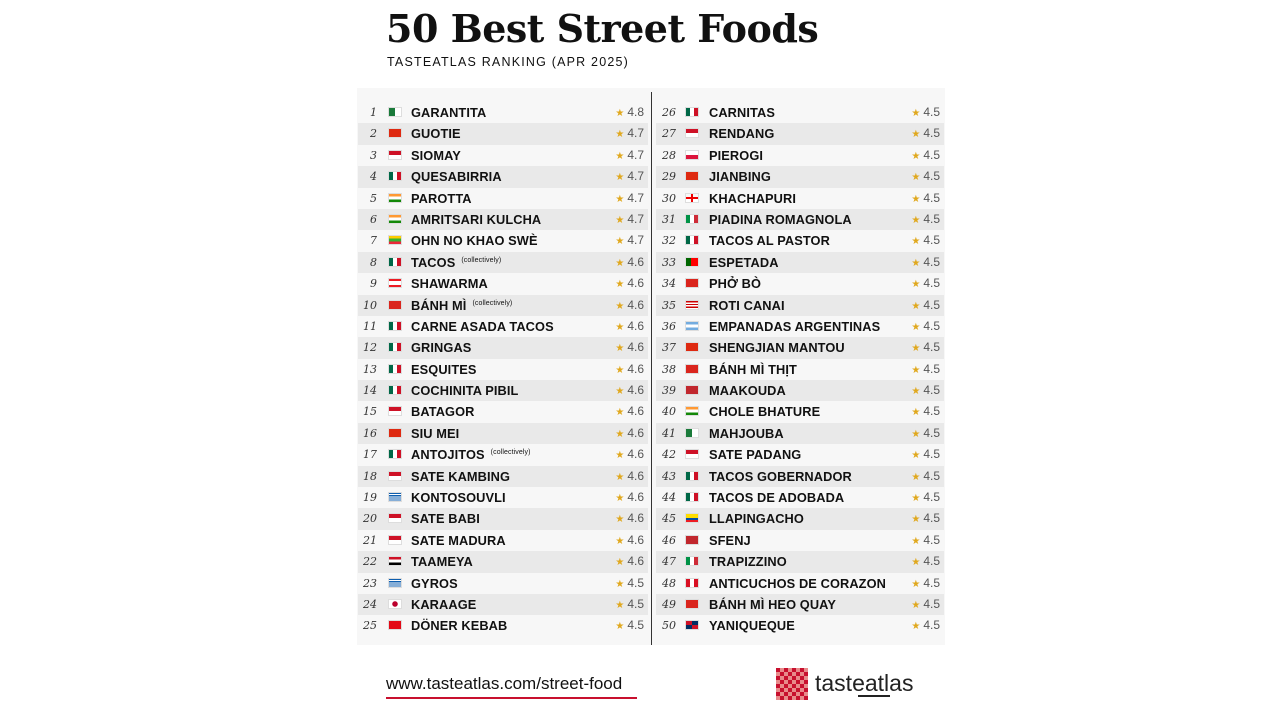 The image size is (1280, 720). I want to click on food-name: TAAMEYA, so click(442, 561).